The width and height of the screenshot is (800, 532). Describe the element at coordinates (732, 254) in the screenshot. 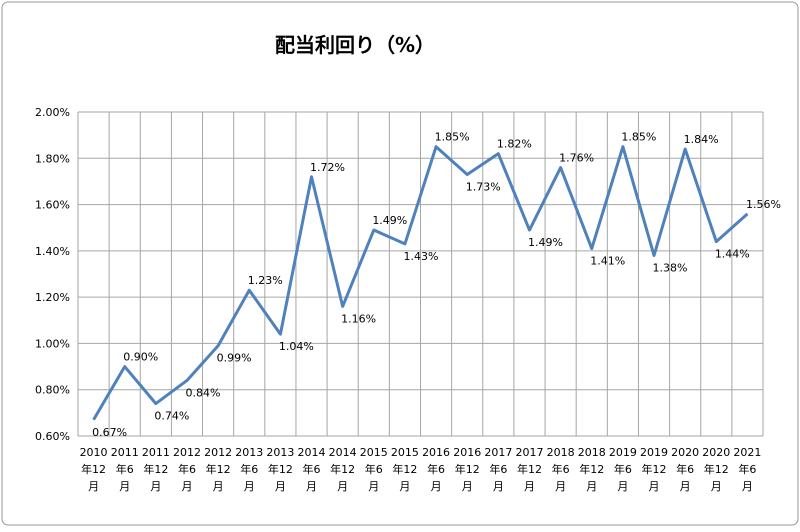

I see `data-label: 1.44%` at that location.